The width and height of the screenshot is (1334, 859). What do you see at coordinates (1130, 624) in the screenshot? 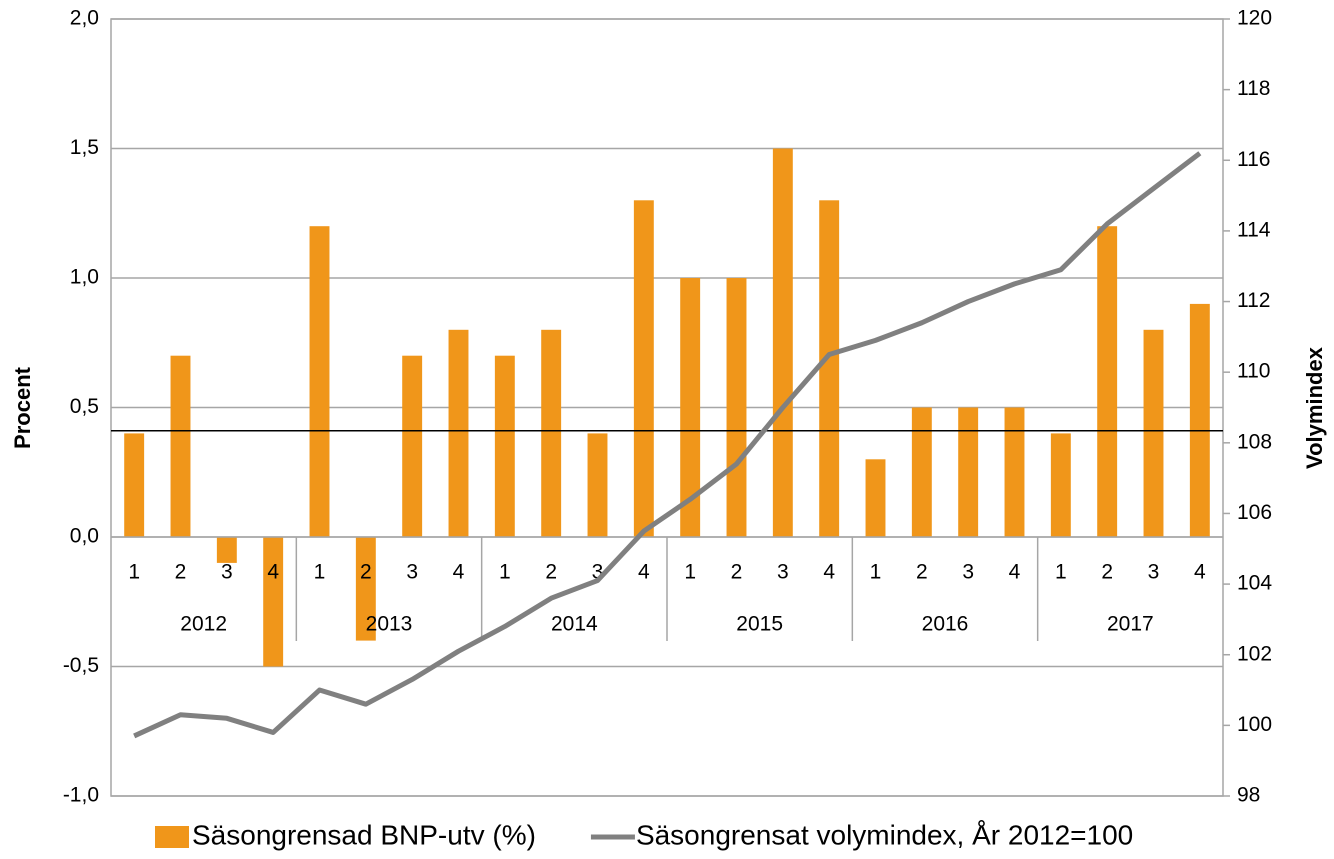
I see `x-group-label: 2017` at bounding box center [1130, 624].